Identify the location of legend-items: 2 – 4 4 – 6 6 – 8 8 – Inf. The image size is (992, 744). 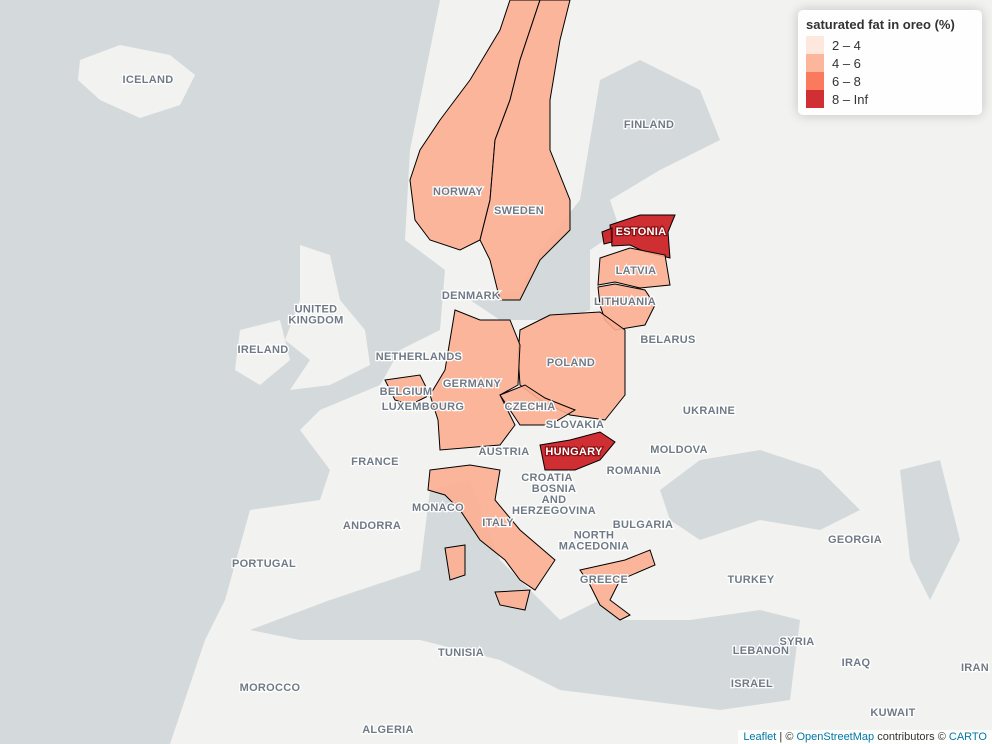
(890, 72).